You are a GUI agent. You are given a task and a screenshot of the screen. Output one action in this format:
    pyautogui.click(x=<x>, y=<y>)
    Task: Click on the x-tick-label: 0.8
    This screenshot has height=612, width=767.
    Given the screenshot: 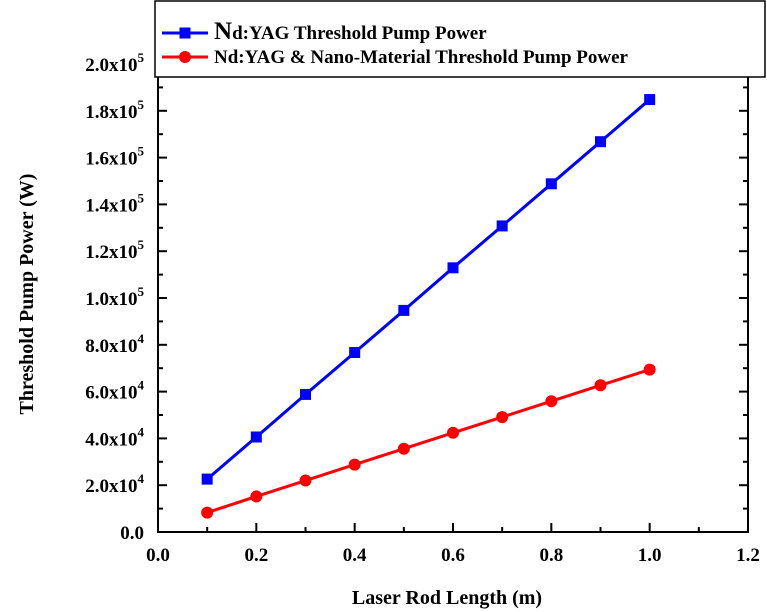 What is the action you would take?
    pyautogui.click(x=551, y=555)
    